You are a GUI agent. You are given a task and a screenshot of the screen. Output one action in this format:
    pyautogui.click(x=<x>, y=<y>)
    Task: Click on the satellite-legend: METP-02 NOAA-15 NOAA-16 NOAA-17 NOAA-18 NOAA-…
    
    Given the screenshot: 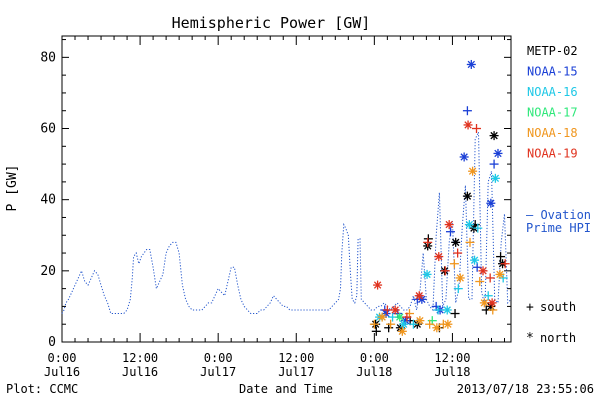 What is the action you would take?
    pyautogui.click(x=552, y=102)
    